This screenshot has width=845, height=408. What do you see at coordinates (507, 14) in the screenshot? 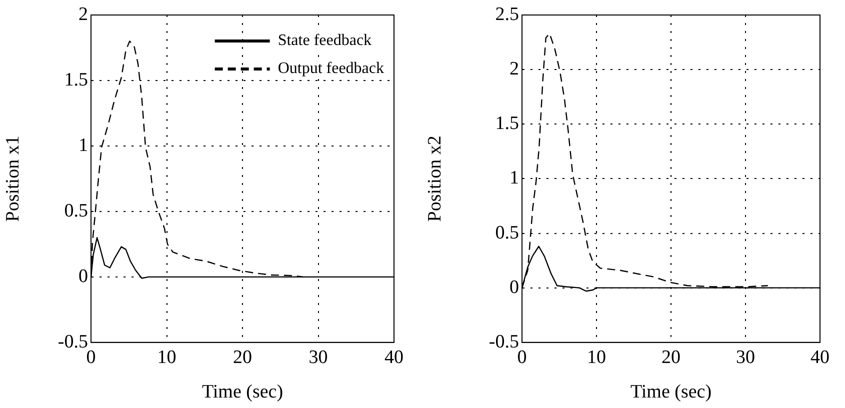
I see `y-tick-label: 2.5` at bounding box center [507, 14].